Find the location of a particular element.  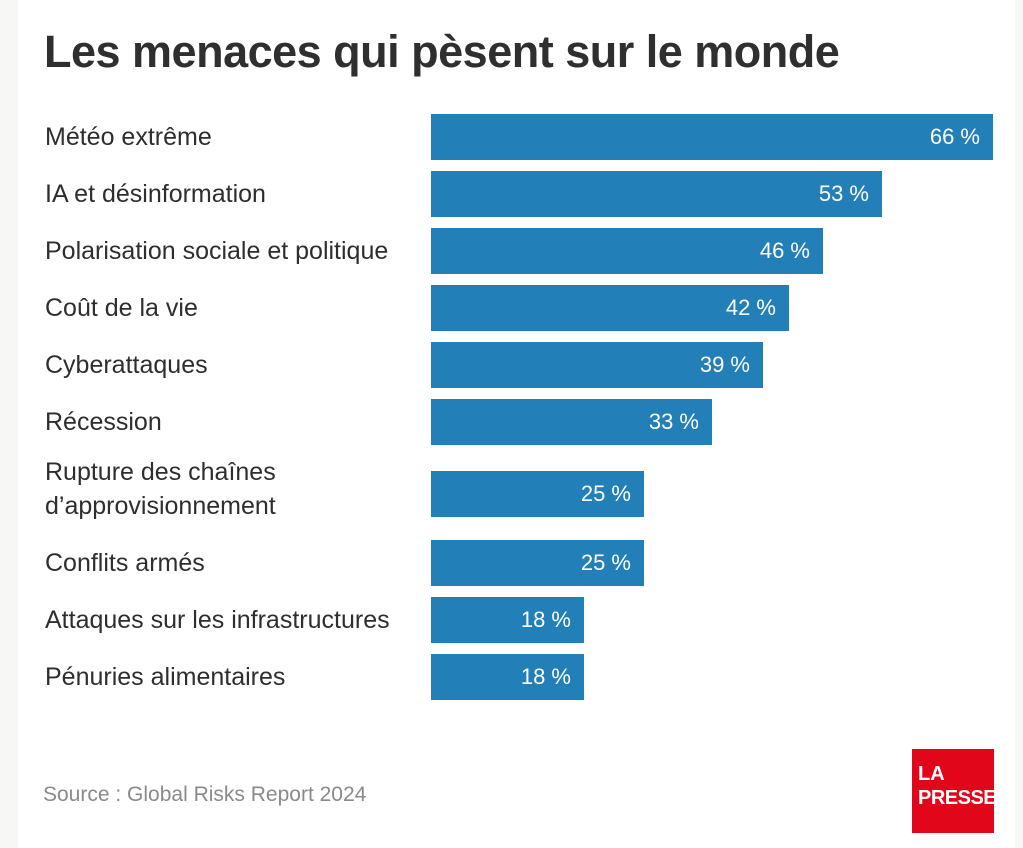

value-label: 46 % is located at coordinates (784, 250).